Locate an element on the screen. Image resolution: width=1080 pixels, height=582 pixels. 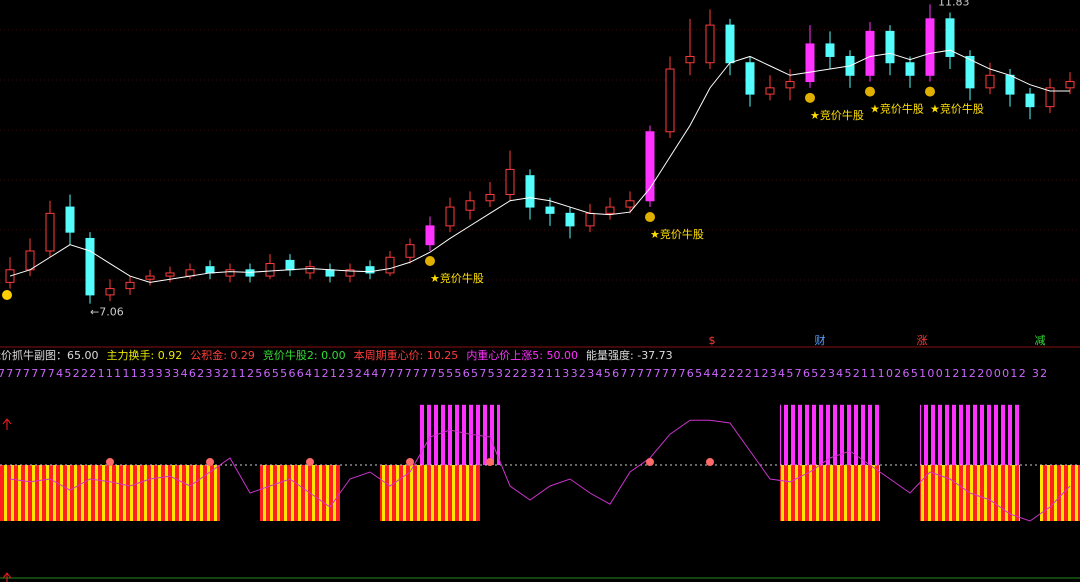
header-label: 主力换手: is located at coordinates (132, 355).